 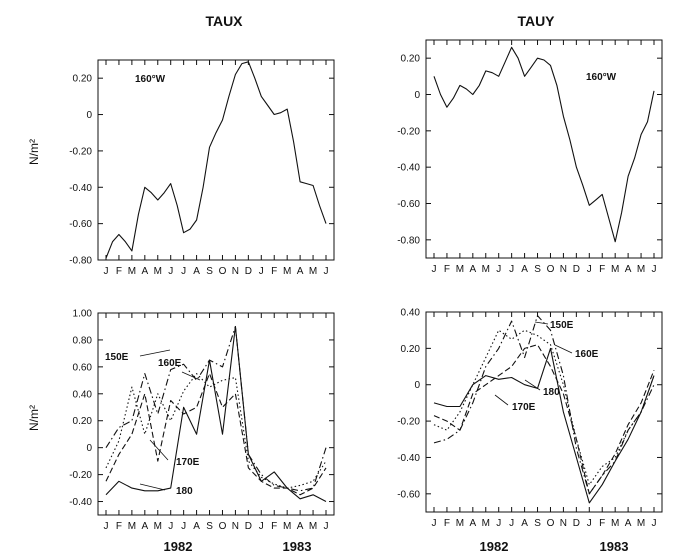 I want to click on y-tick-label: 0.20, so click(x=83, y=79).